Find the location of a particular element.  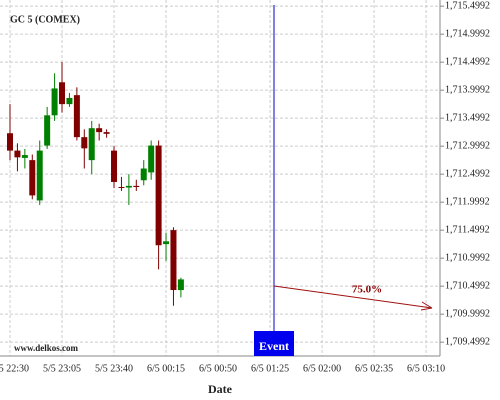

y-tick-label: 1,710.9992 is located at coordinates (467, 257).